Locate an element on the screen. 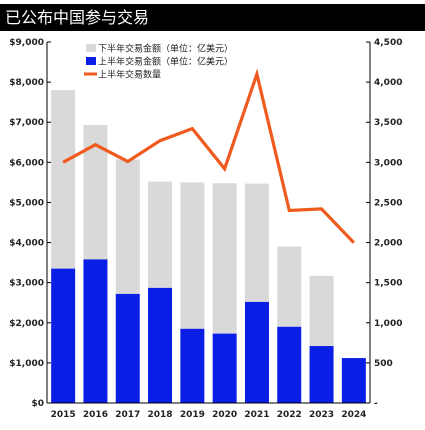  y-left-tick-label: $8,000 is located at coordinates (26, 83).